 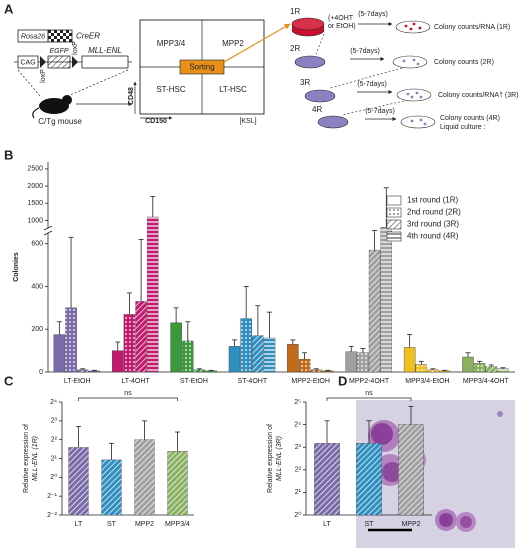 I want to click on label: loxP, so click(x=75, y=48).